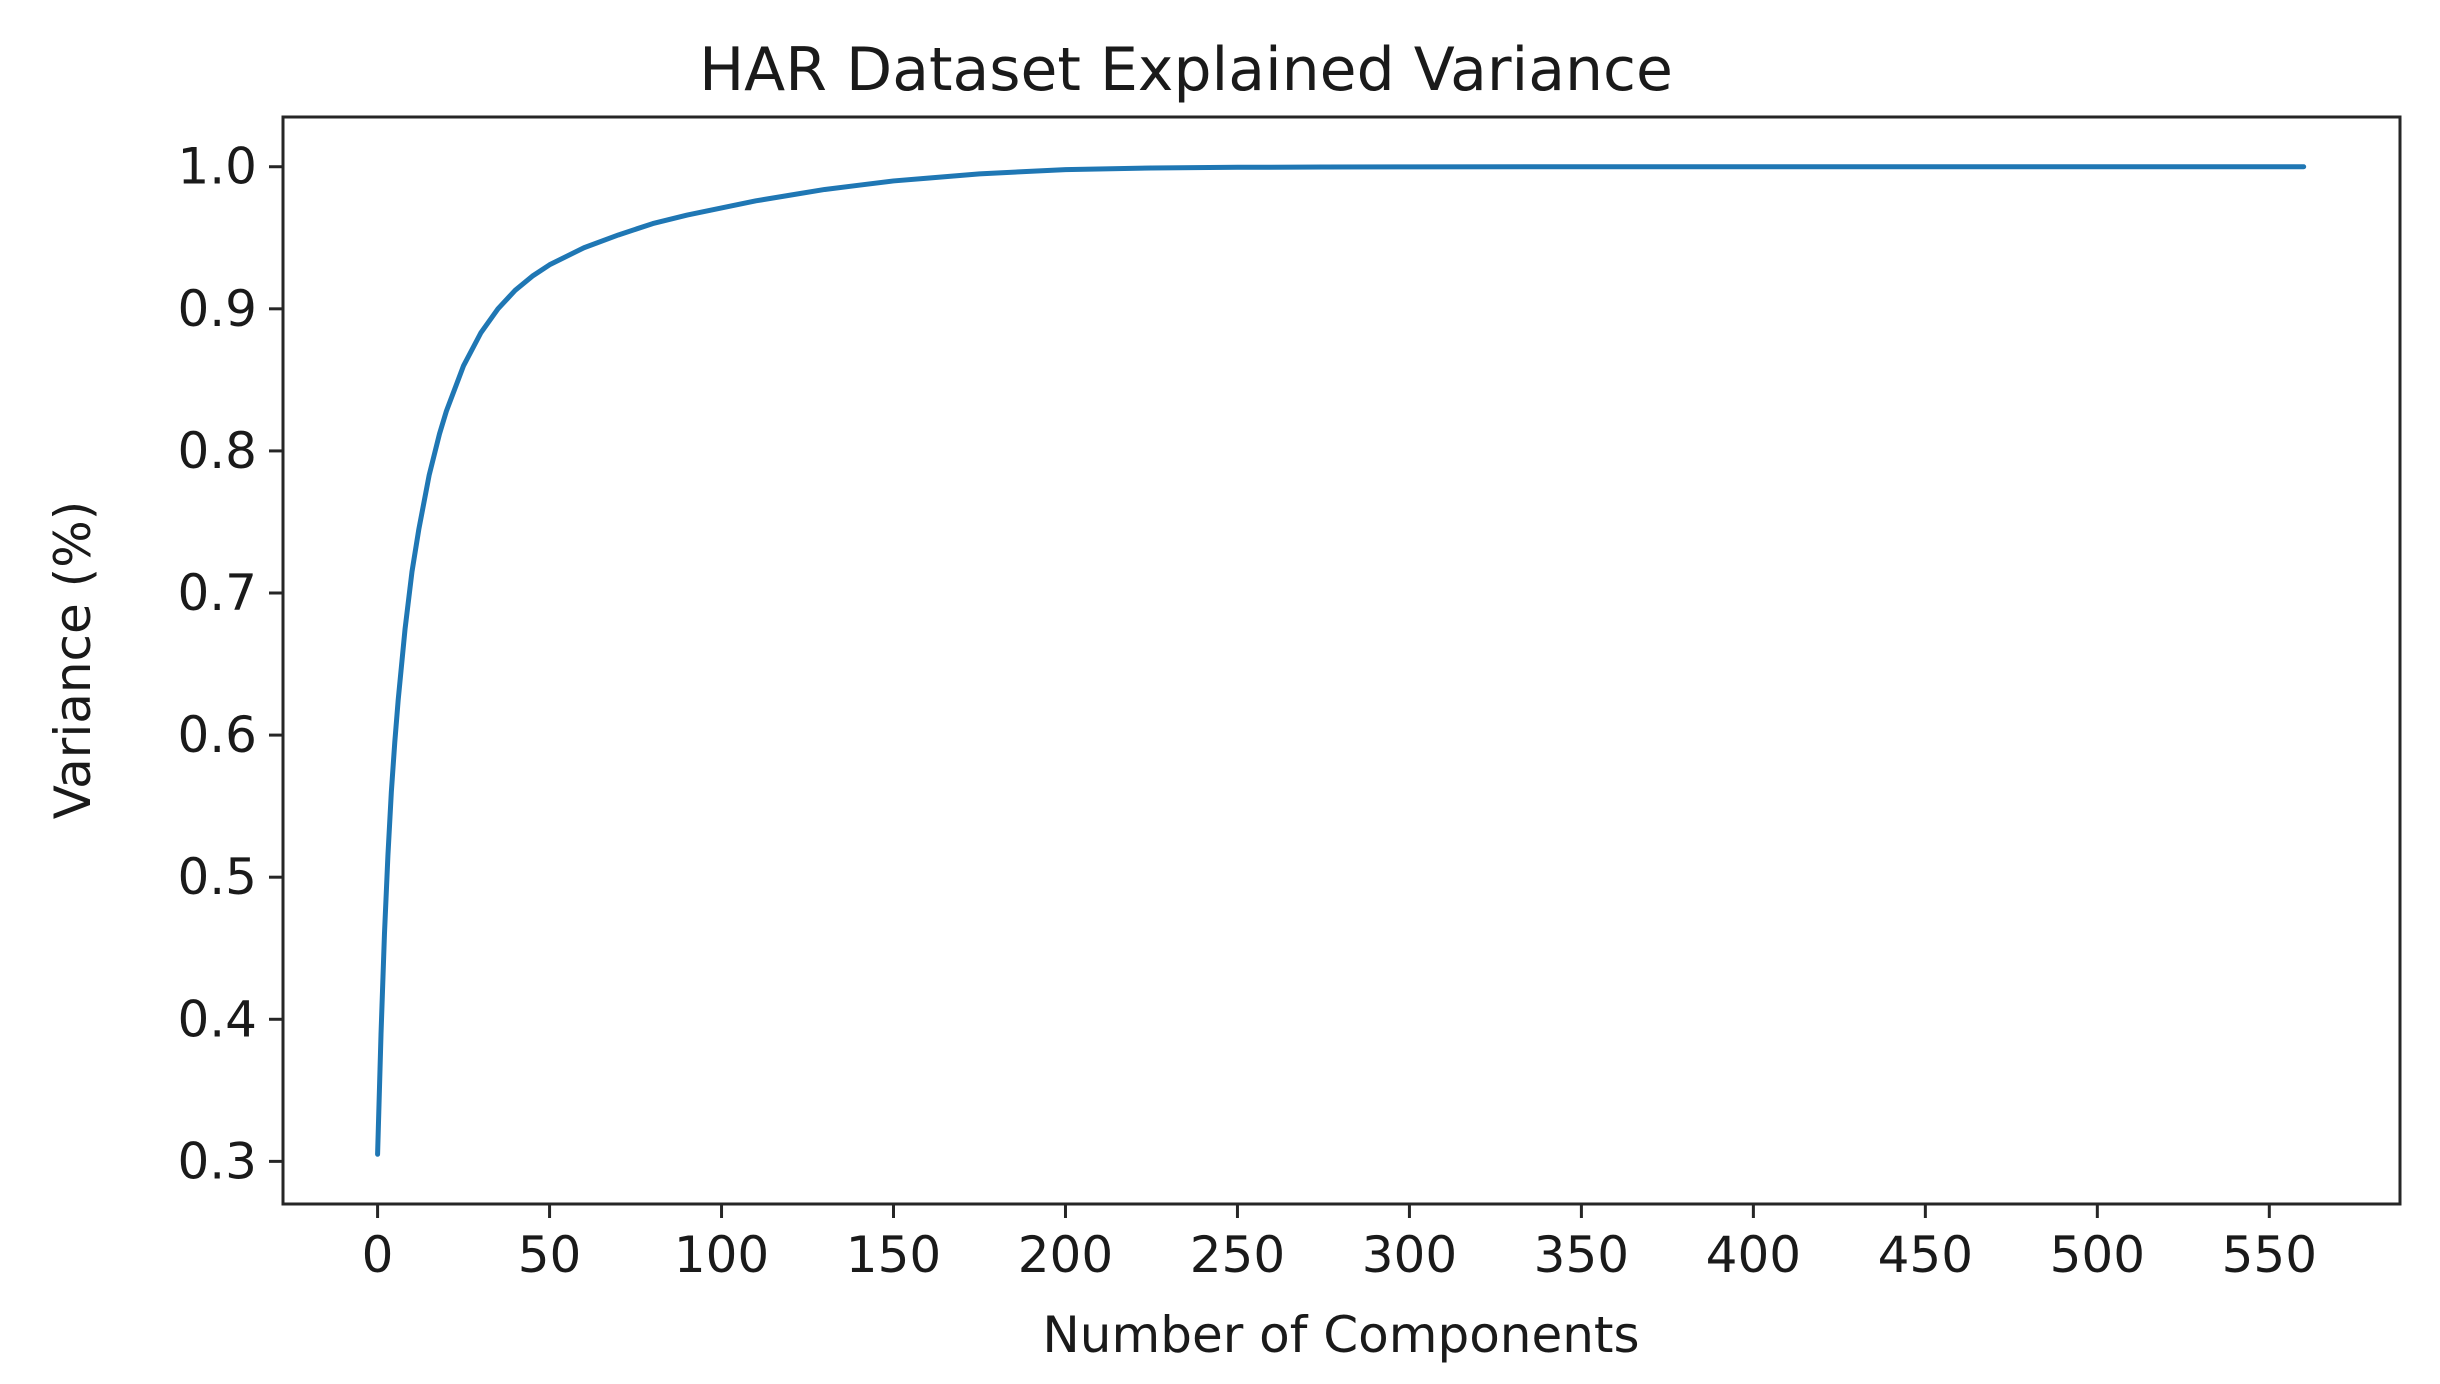 Image resolution: width=2440 pixels, height=1384 pixels. Describe the element at coordinates (217, 167) in the screenshot. I see `y-tick-label: 1.0` at that location.